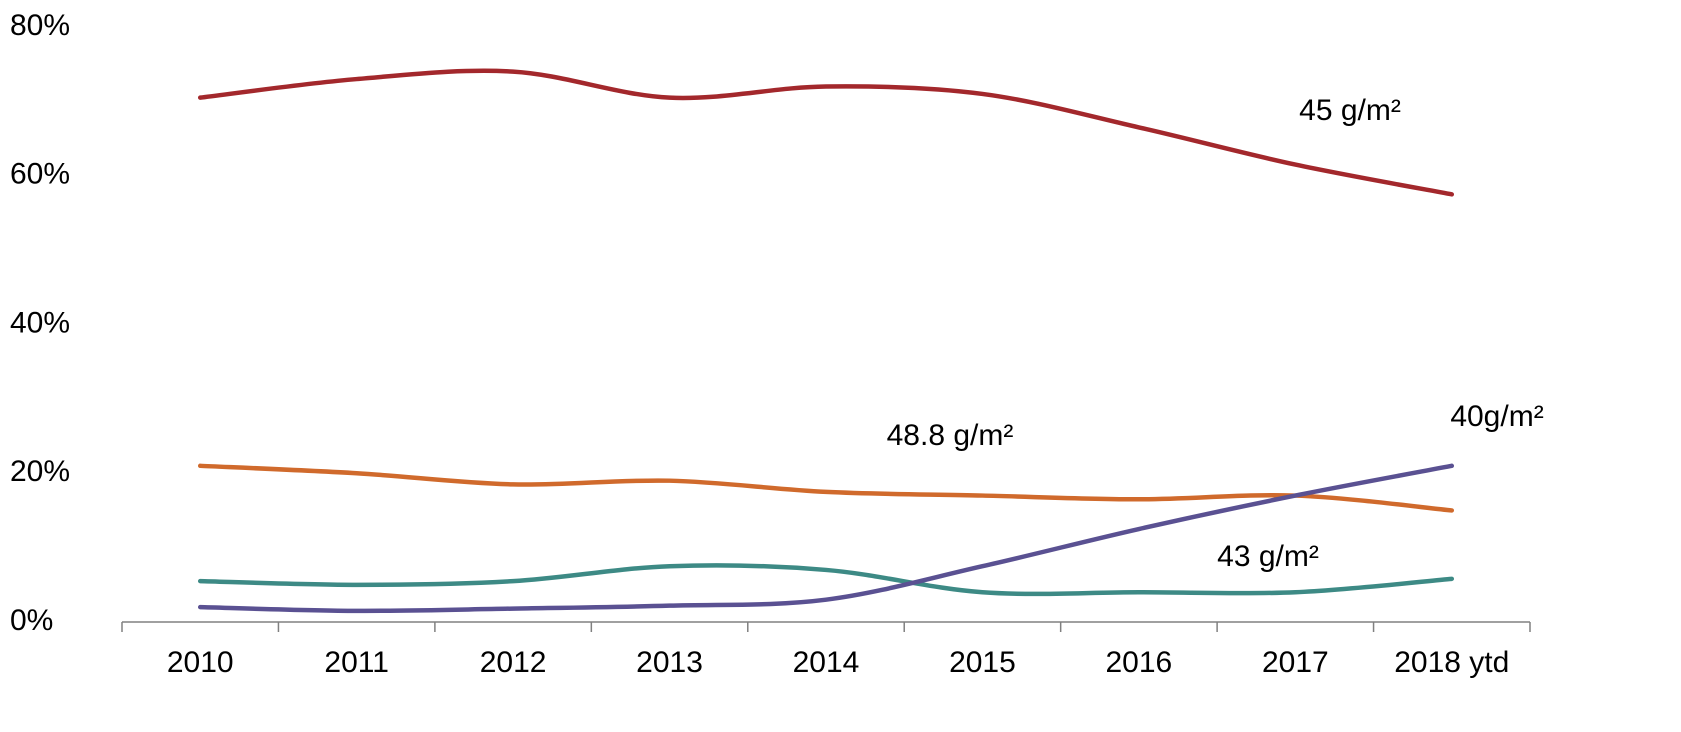  What do you see at coordinates (513, 662) in the screenshot?
I see `x-tick-label: 2012` at bounding box center [513, 662].